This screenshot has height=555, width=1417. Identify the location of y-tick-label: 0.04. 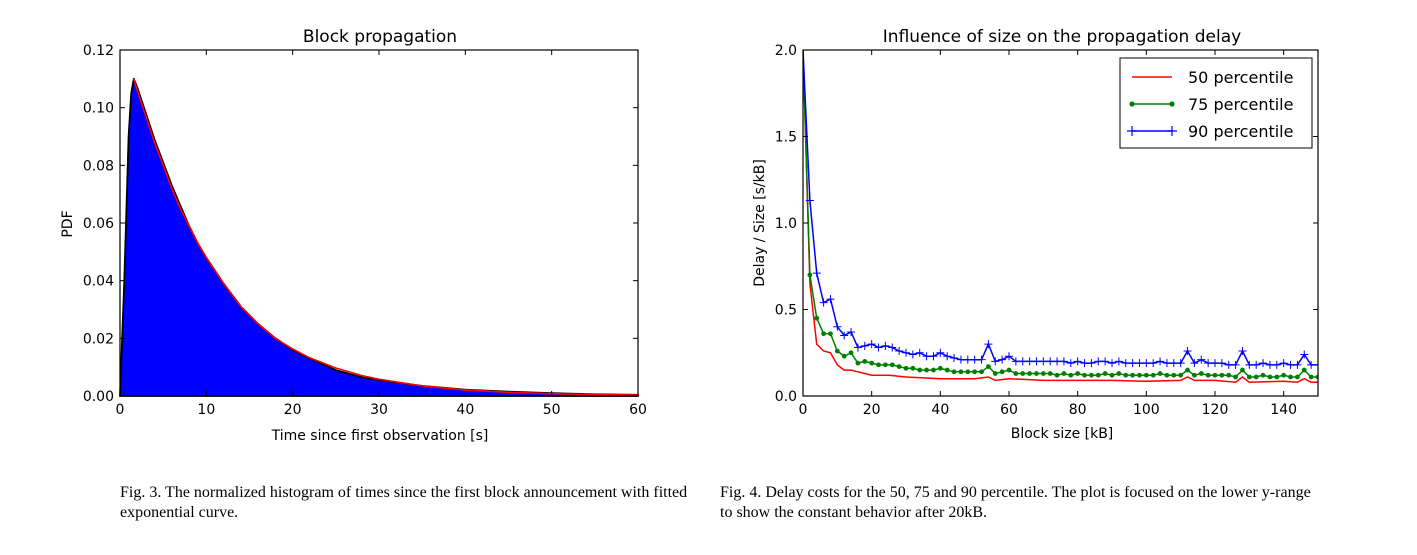
(98, 282).